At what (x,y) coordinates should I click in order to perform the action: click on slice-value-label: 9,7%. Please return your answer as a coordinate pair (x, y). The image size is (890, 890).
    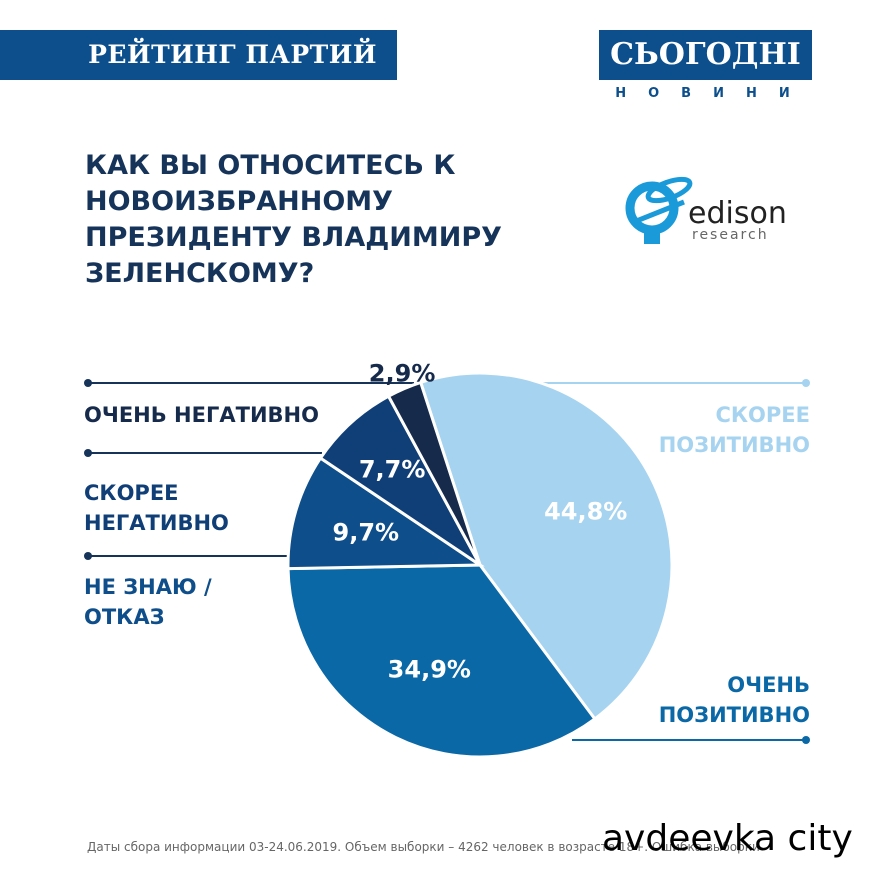
    Looking at the image, I should click on (366, 532).